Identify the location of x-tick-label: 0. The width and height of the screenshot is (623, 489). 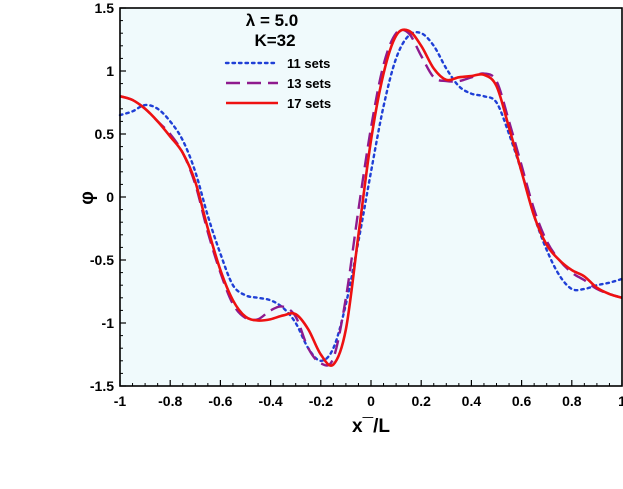
(371, 401).